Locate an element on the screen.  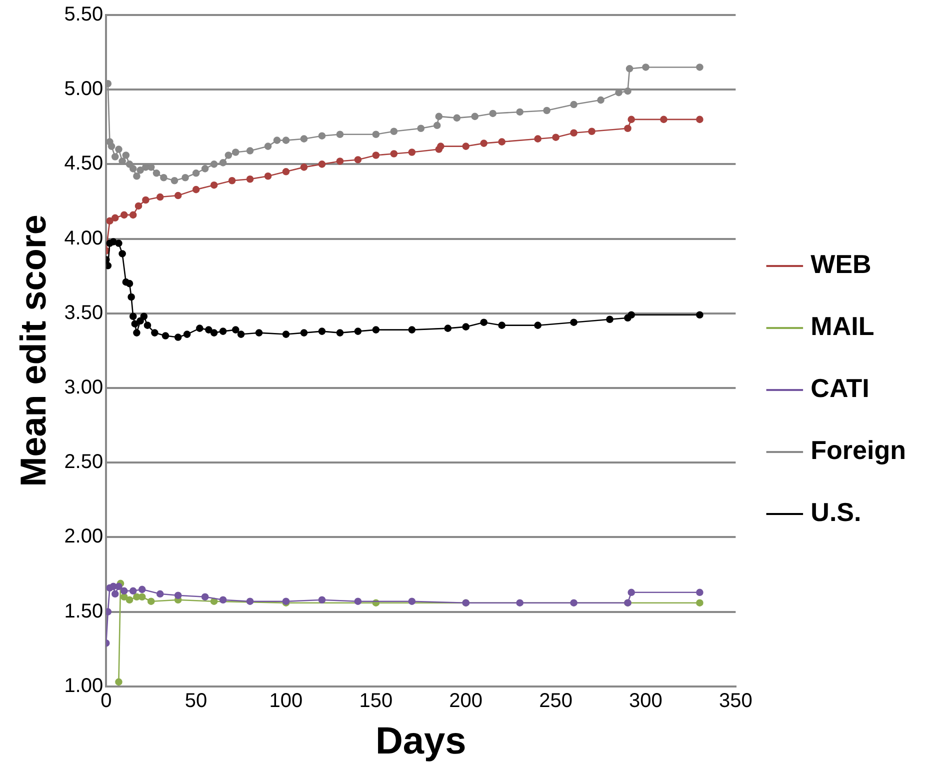
legend-label: Foreign is located at coordinates (858, 450).